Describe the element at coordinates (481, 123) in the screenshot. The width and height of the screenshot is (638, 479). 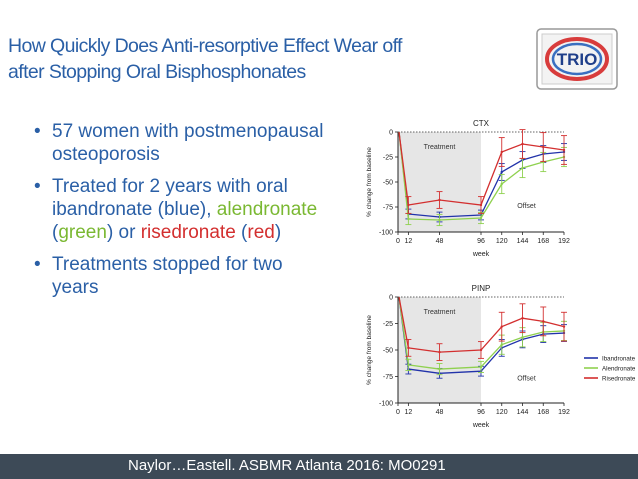
I see `chart-title: CTX` at that location.